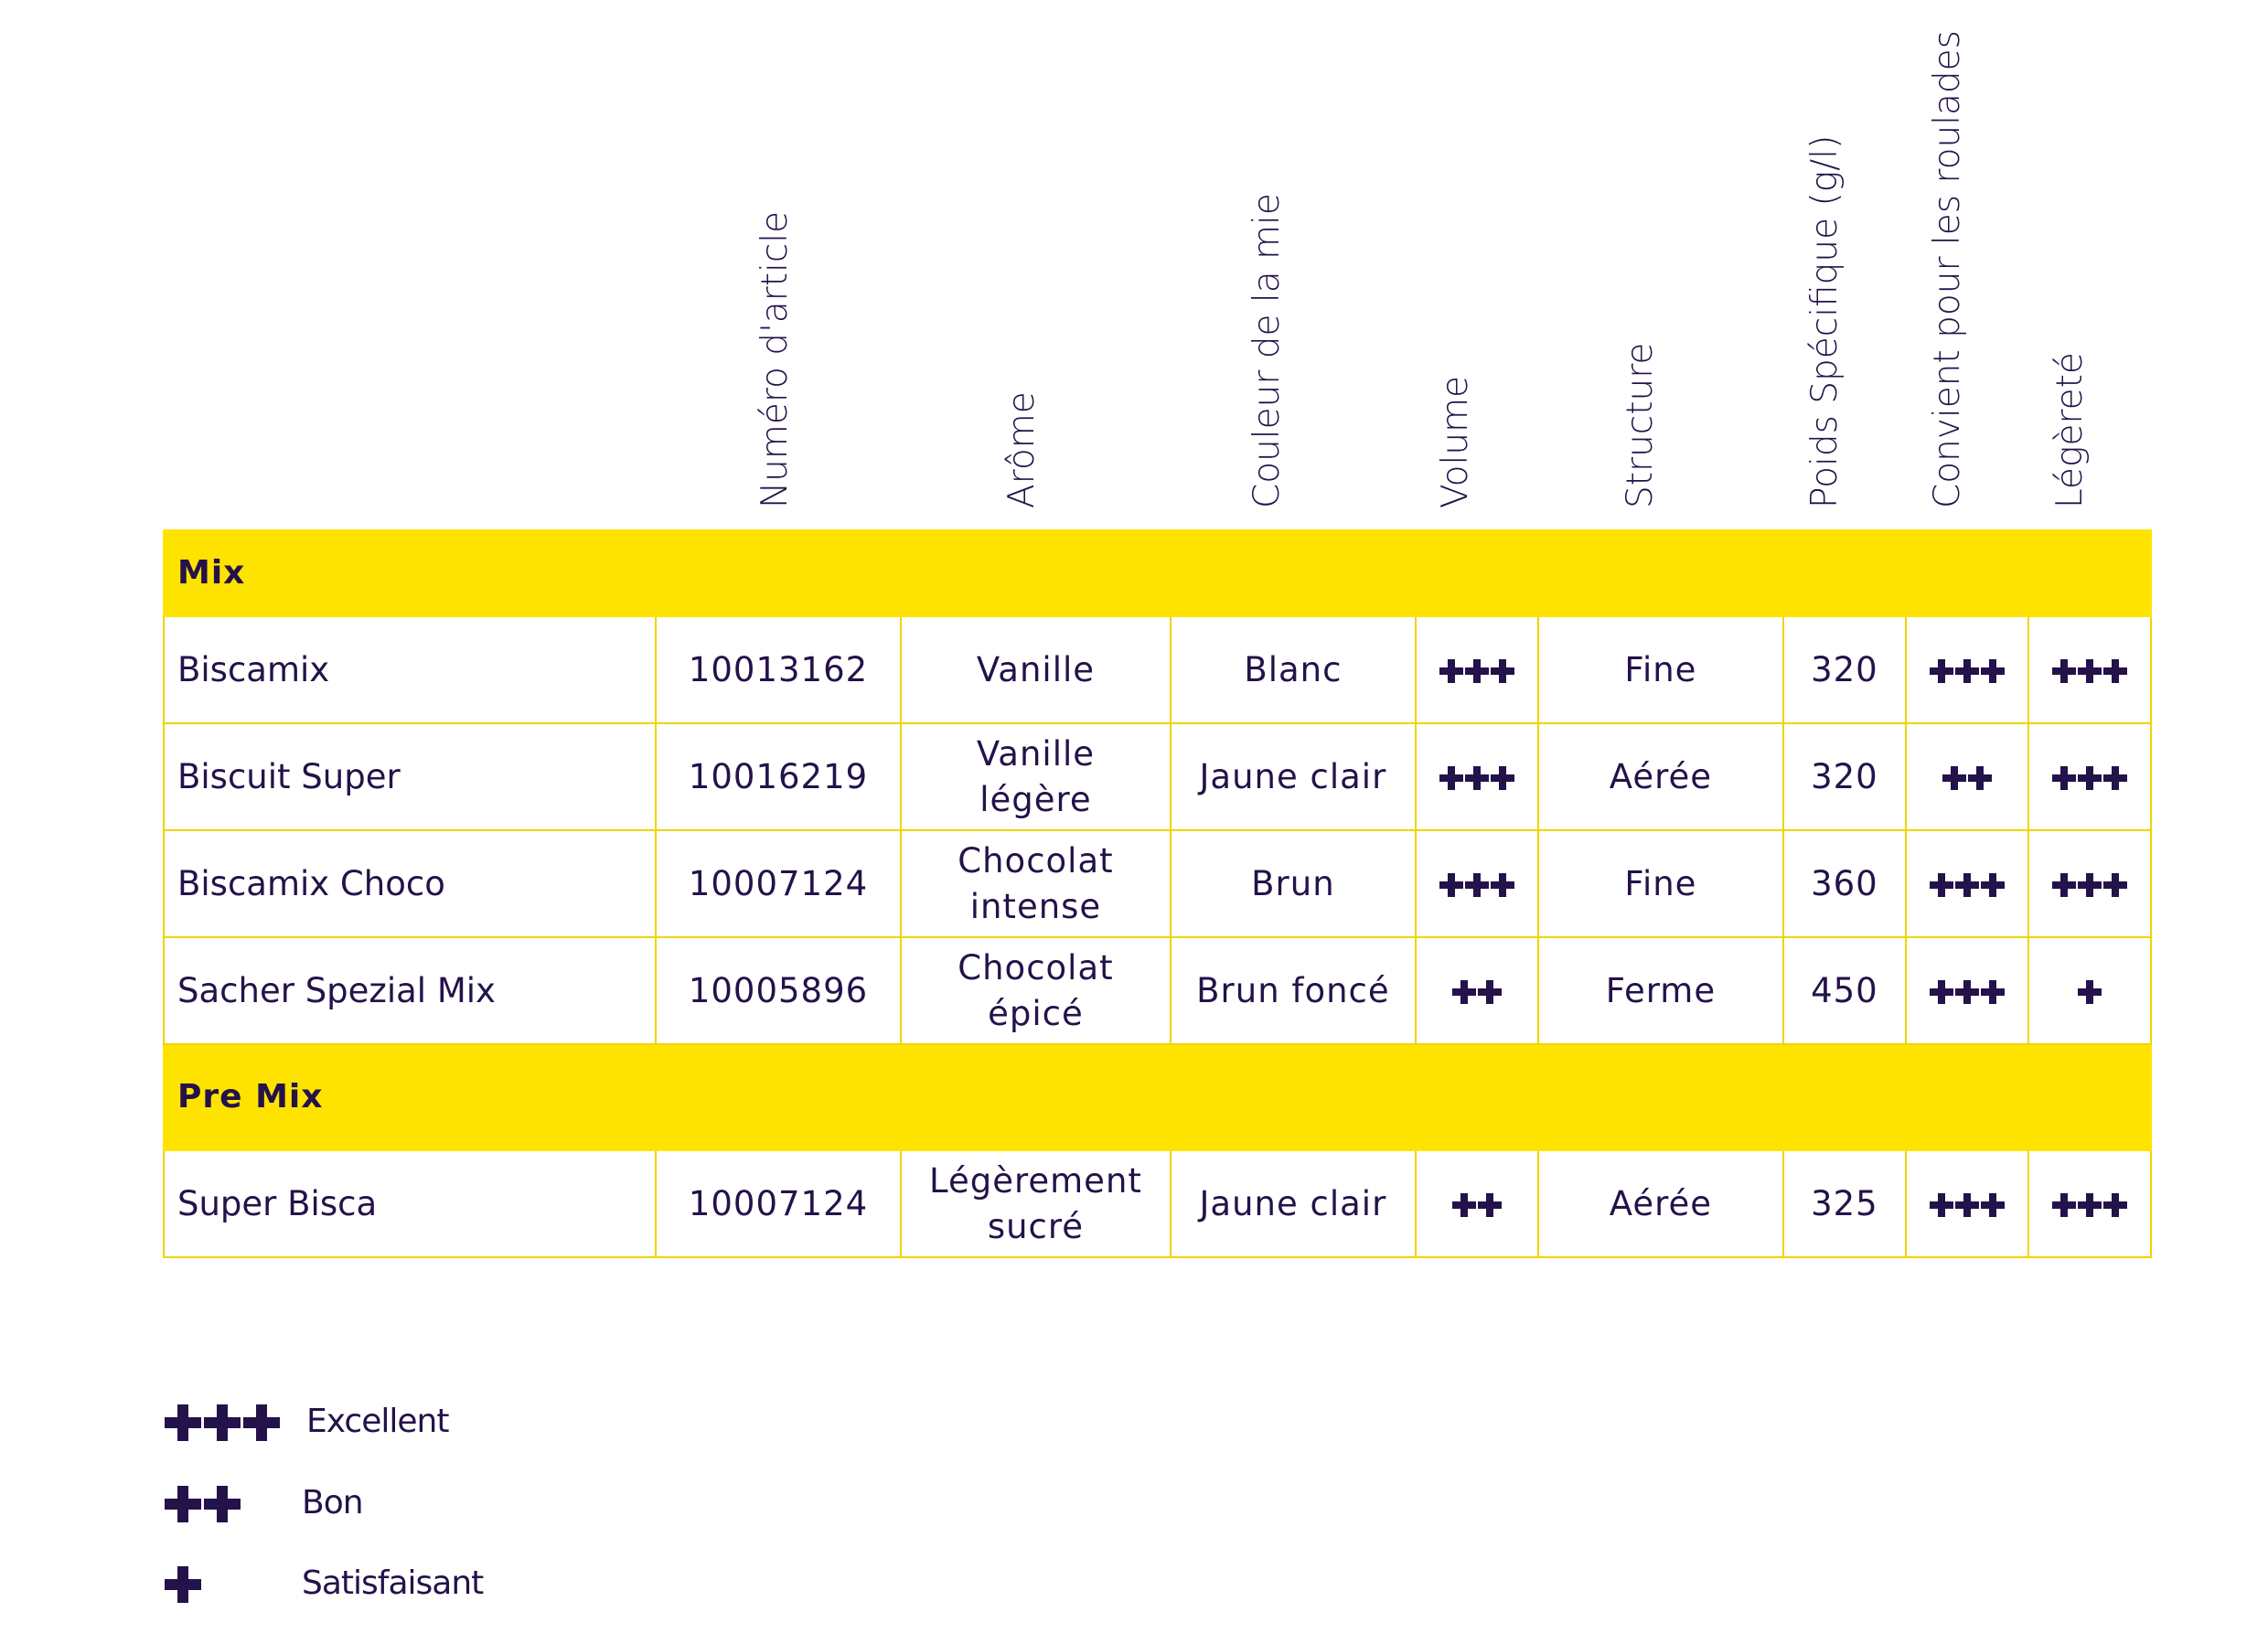 The image size is (2268, 1644). I want to click on header-legerete: Légèreté, so click(2070, 430).